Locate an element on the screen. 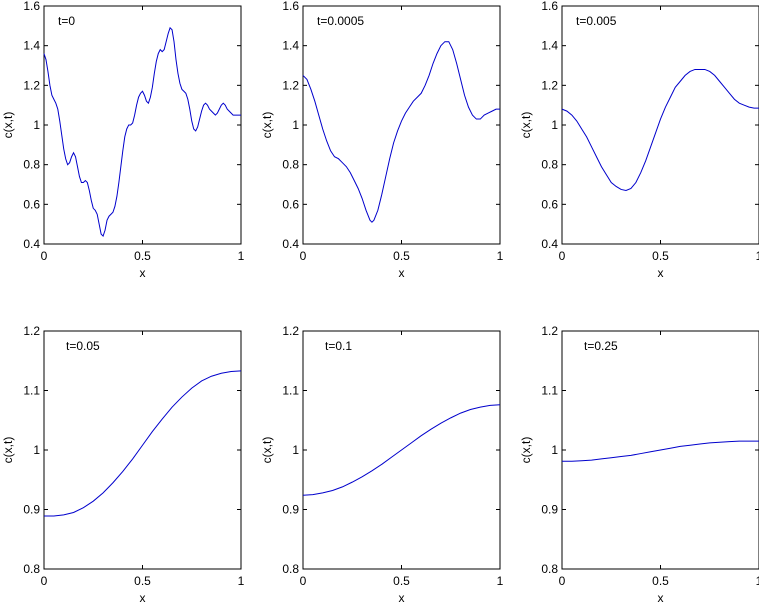 Image resolution: width=759 pixels, height=607 pixels. subplot-2: 0 0.5 1 0.4 0.6 0.8 1 1.2 1.4 1.6 x c(x,t) t=0.0005 is located at coordinates (382, 140).